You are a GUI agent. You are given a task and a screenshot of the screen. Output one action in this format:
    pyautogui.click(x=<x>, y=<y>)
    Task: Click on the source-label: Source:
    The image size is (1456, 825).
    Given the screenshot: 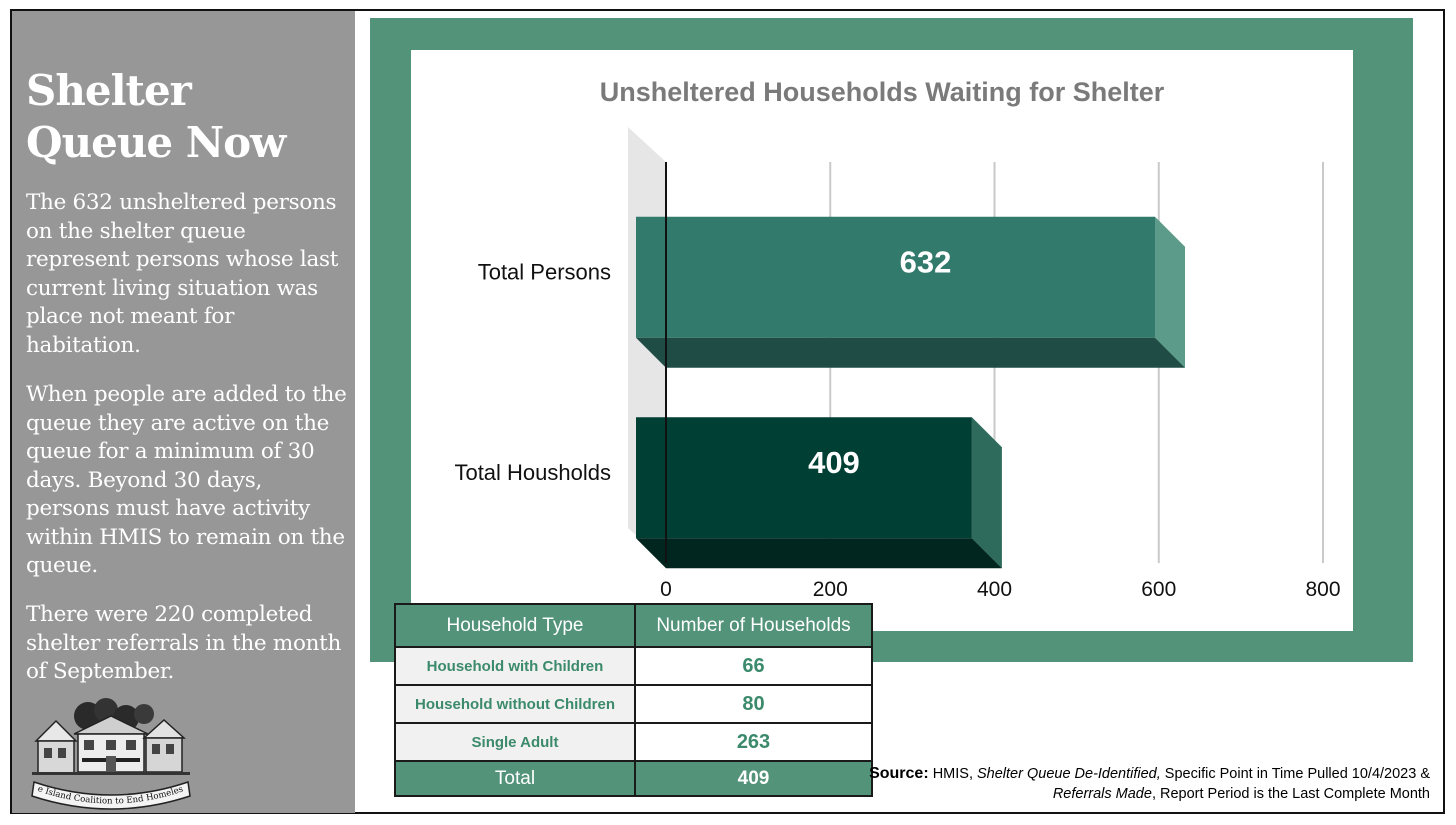 What is the action you would take?
    pyautogui.click(x=899, y=773)
    